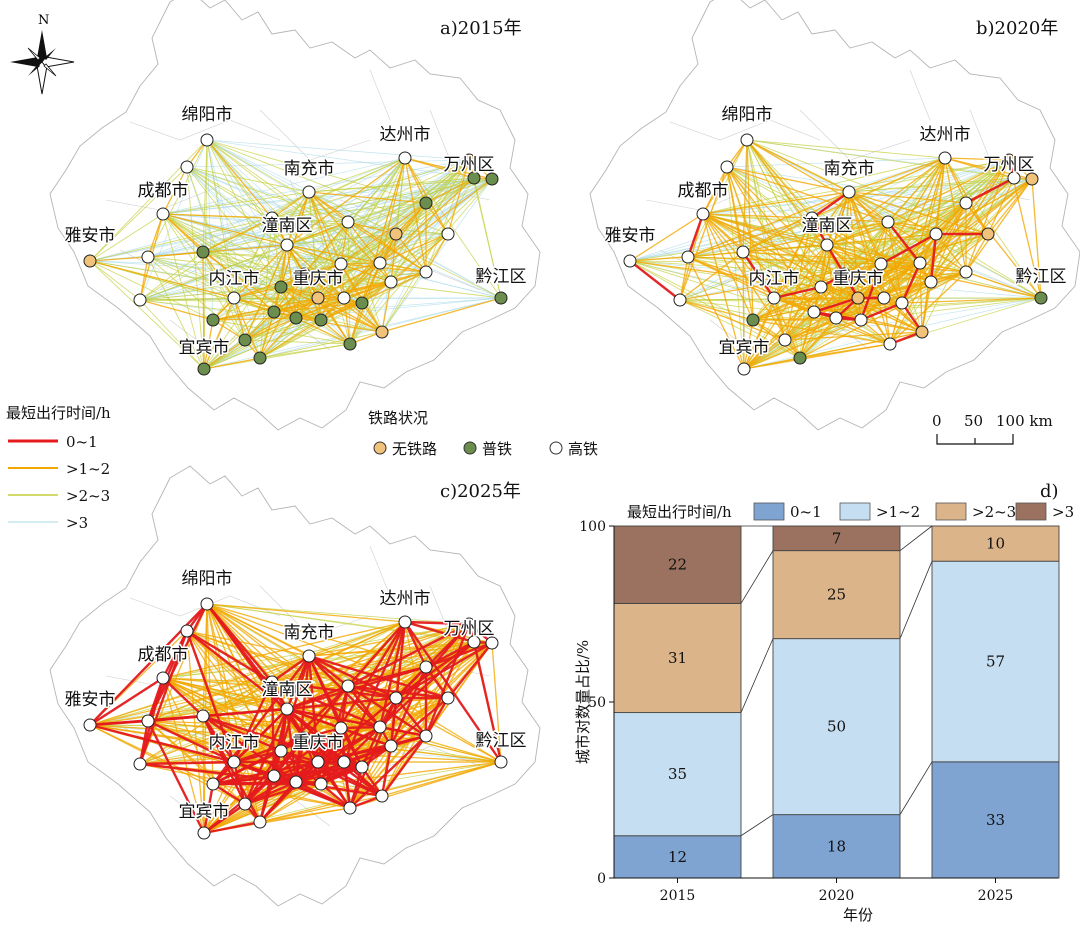 The image size is (1080, 926). Describe the element at coordinates (405, 599) in the screenshot. I see `city-label: 达州市` at that location.